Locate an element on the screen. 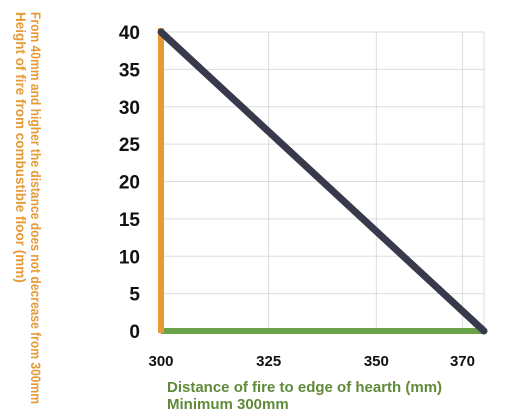  x-axis-note: Minimum 300mm is located at coordinates (228, 404).